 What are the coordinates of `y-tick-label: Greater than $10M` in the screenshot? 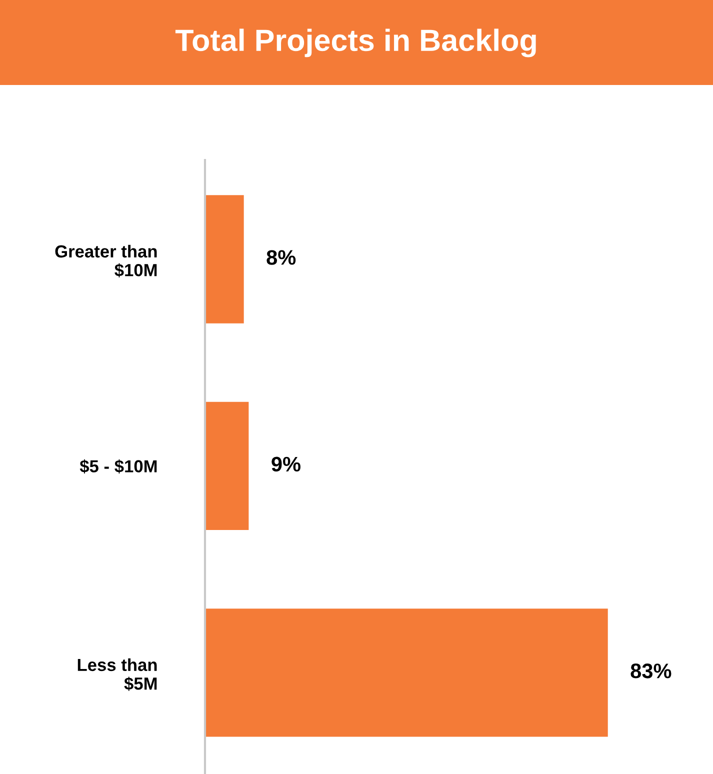 It's located at (106, 261).